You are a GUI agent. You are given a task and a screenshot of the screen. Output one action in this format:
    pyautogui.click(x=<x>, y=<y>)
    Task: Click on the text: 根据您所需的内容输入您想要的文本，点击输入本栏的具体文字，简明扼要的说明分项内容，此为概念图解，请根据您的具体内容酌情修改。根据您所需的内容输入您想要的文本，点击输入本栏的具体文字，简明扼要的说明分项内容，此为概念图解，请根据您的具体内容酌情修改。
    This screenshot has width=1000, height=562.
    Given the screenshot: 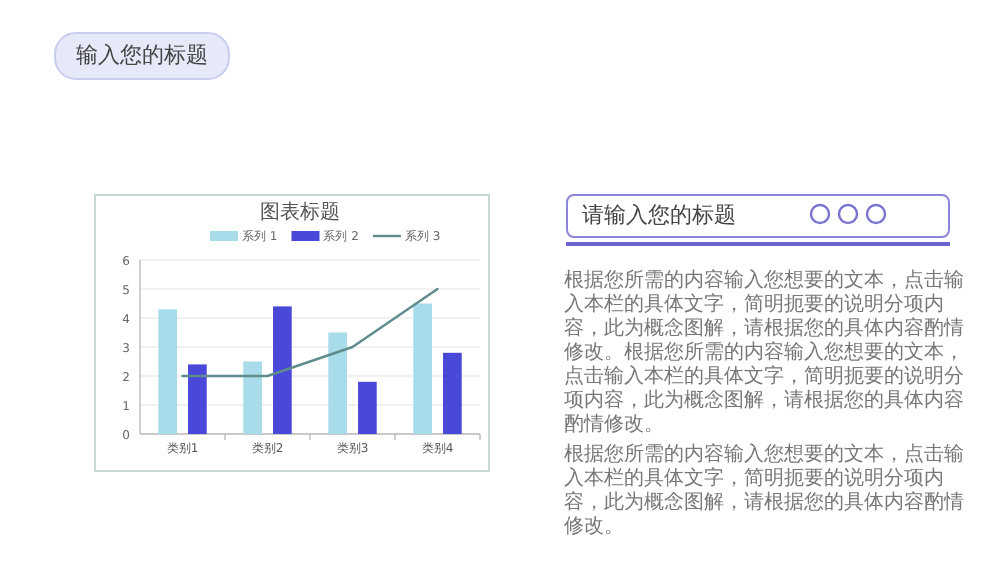 What is the action you would take?
    pyautogui.click(x=764, y=354)
    